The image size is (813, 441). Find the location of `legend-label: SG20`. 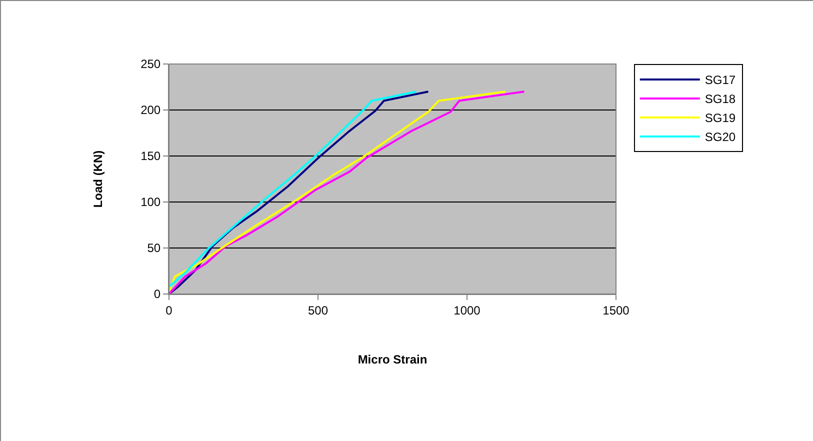

legend-label: SG20 is located at coordinates (720, 137).